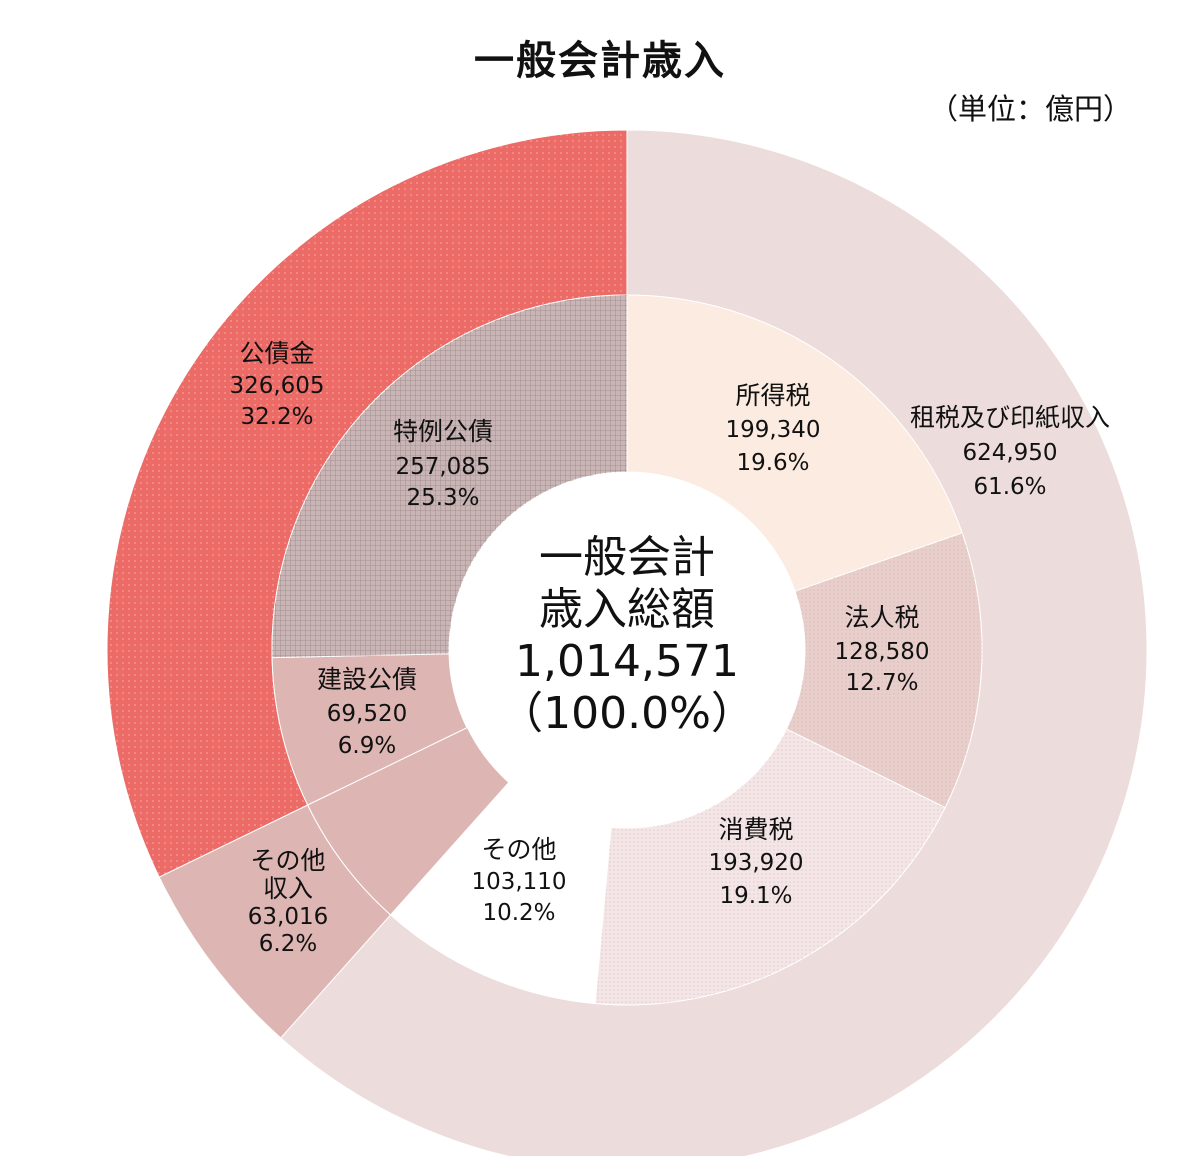 Image resolution: width=1200 pixels, height=1156 pixels. Describe the element at coordinates (276, 353) in the screenshot. I see `label-bond-name: 公債金` at that location.